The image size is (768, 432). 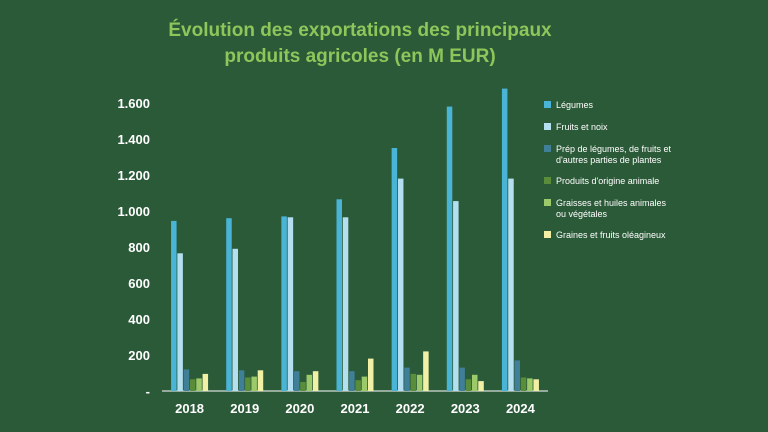 I want to click on y-tick-label: 800, so click(x=139, y=247).